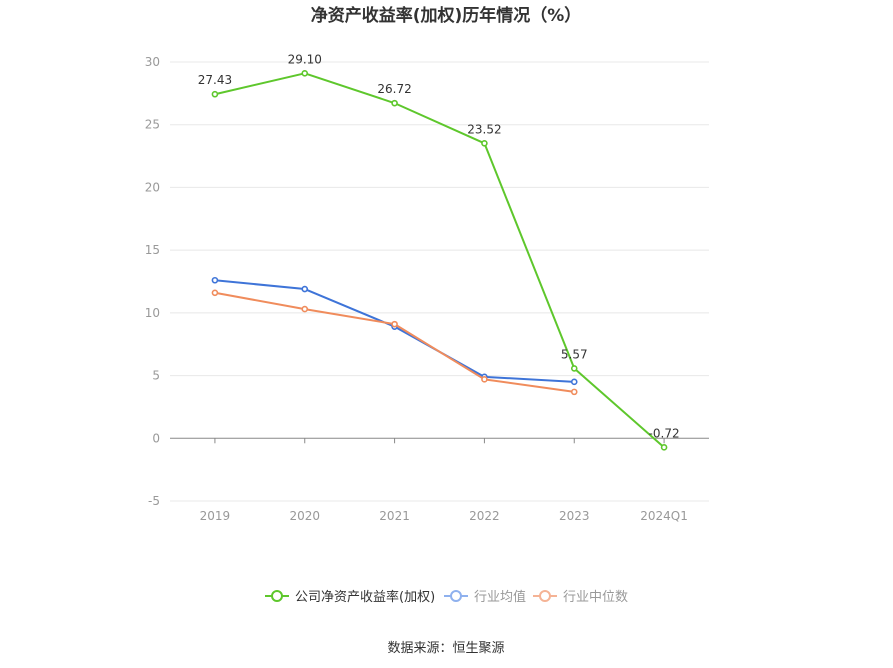 The image size is (893, 668). I want to click on x-tick-label: 2019, so click(215, 516).